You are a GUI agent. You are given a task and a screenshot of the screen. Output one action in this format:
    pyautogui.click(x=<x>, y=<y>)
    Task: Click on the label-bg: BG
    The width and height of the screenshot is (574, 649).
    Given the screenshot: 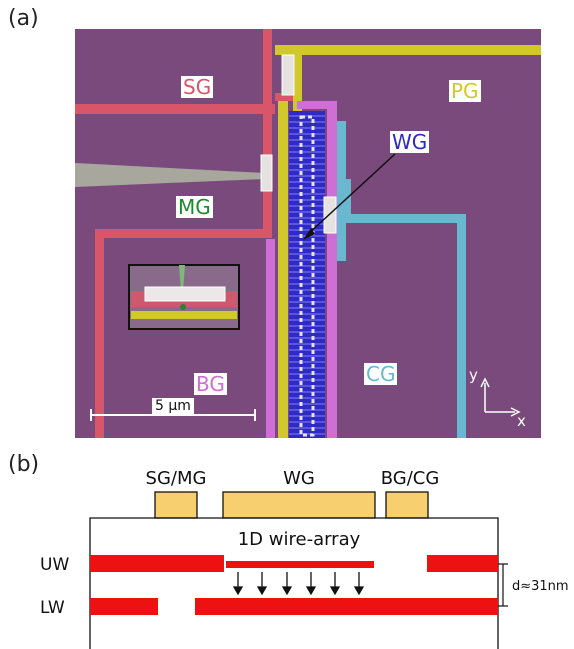 What is the action you would take?
    pyautogui.click(x=210, y=384)
    